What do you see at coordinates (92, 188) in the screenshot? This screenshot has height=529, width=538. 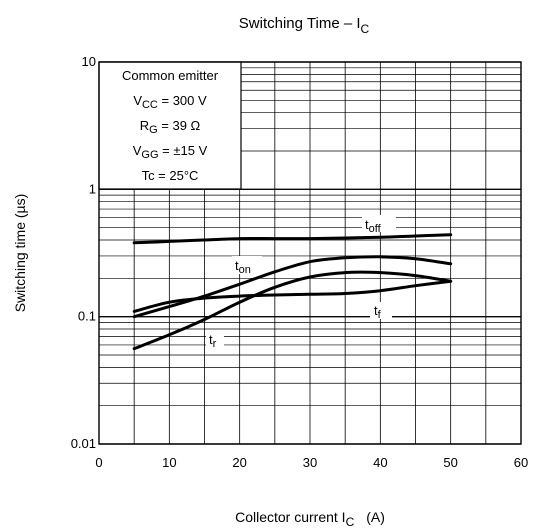 I see `y-tick-label: 1` at bounding box center [92, 188].